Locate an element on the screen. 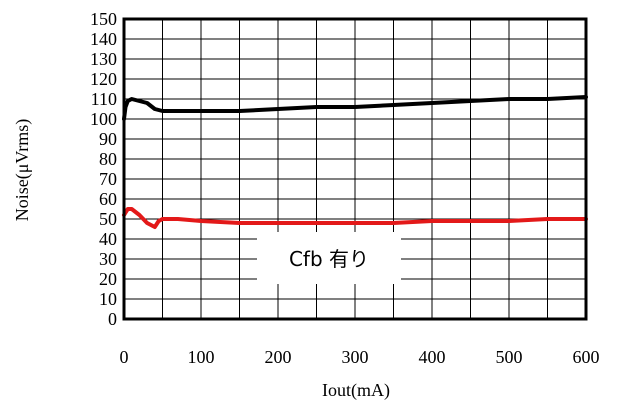 The width and height of the screenshot is (617, 406). annotation-background is located at coordinates (329, 258).